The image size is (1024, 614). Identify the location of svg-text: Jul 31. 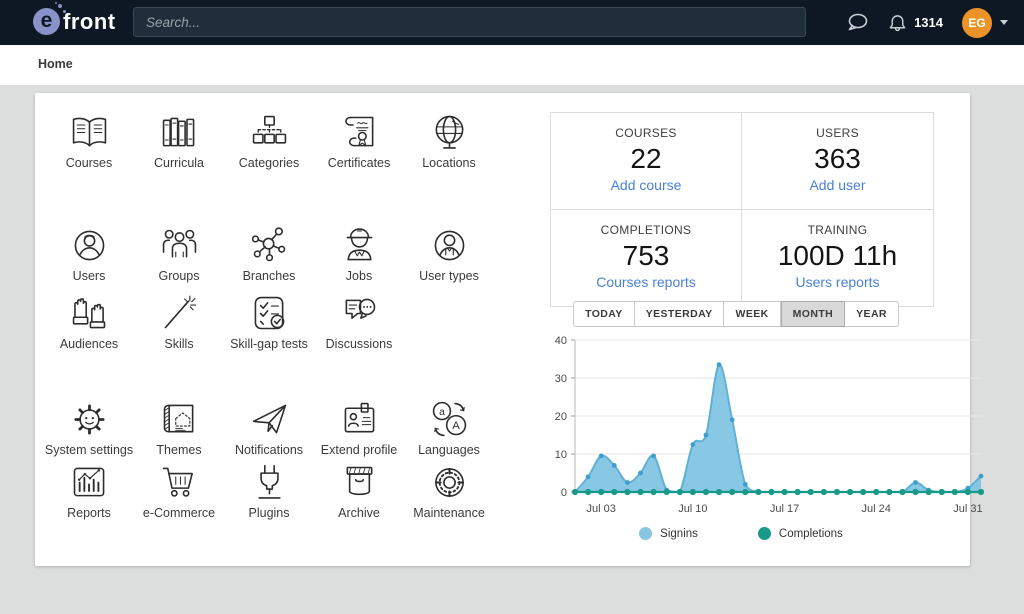
(967, 509).